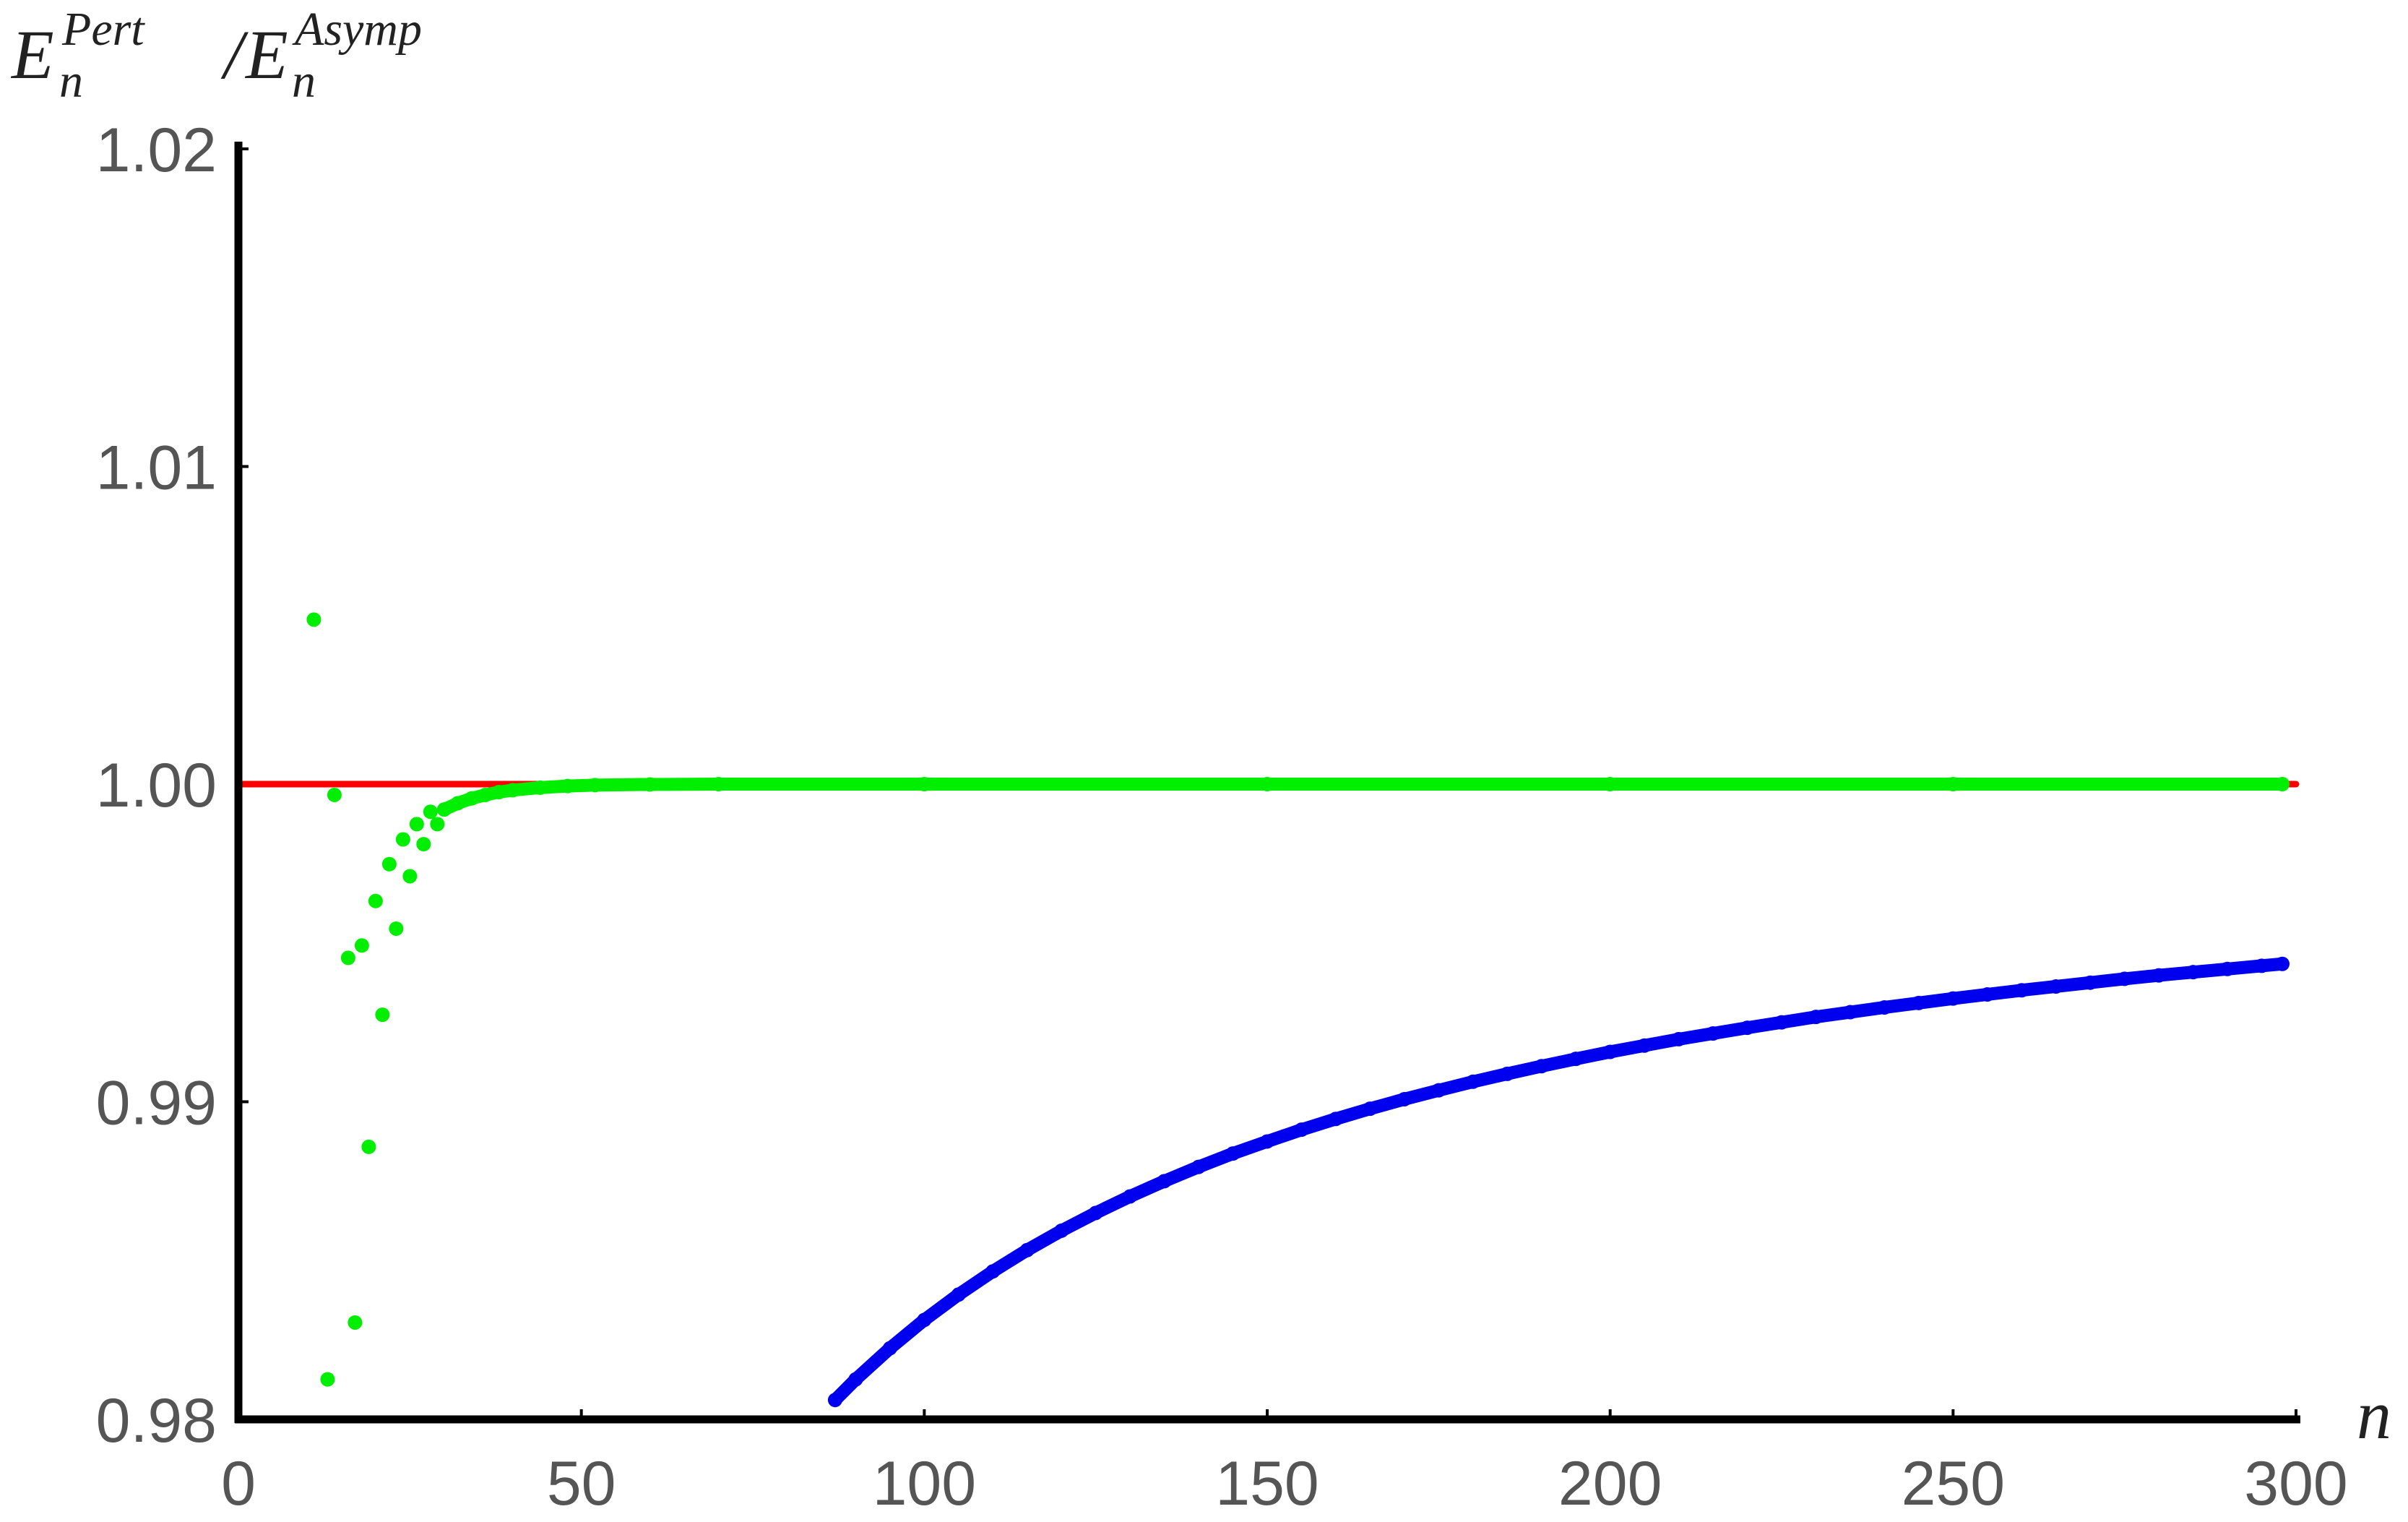 The height and width of the screenshot is (1522, 2408). What do you see at coordinates (234, 55) in the screenshot?
I see `y-label-part: /` at bounding box center [234, 55].